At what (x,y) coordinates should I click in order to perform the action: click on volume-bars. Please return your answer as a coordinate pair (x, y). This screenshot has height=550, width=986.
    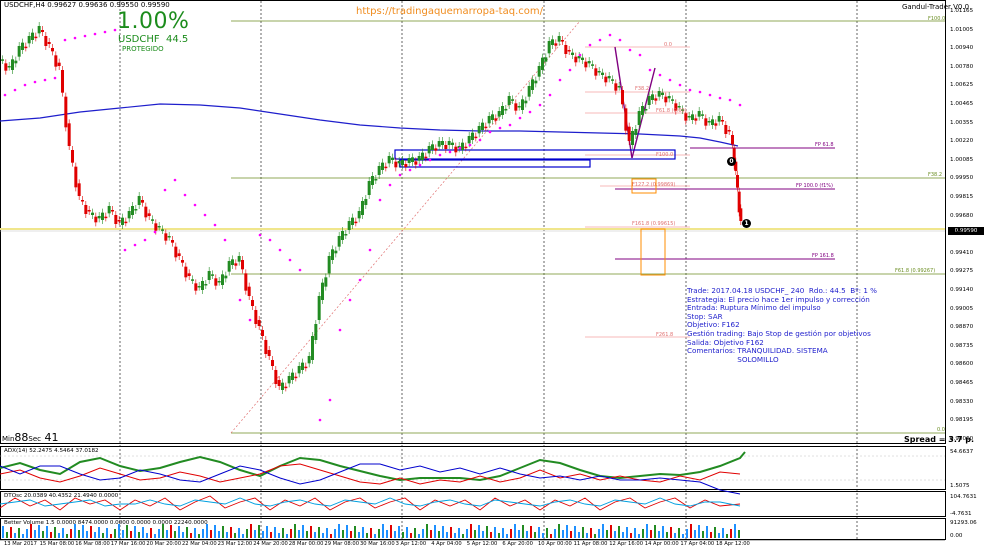
    Looking at the image, I should click on (371, 531).